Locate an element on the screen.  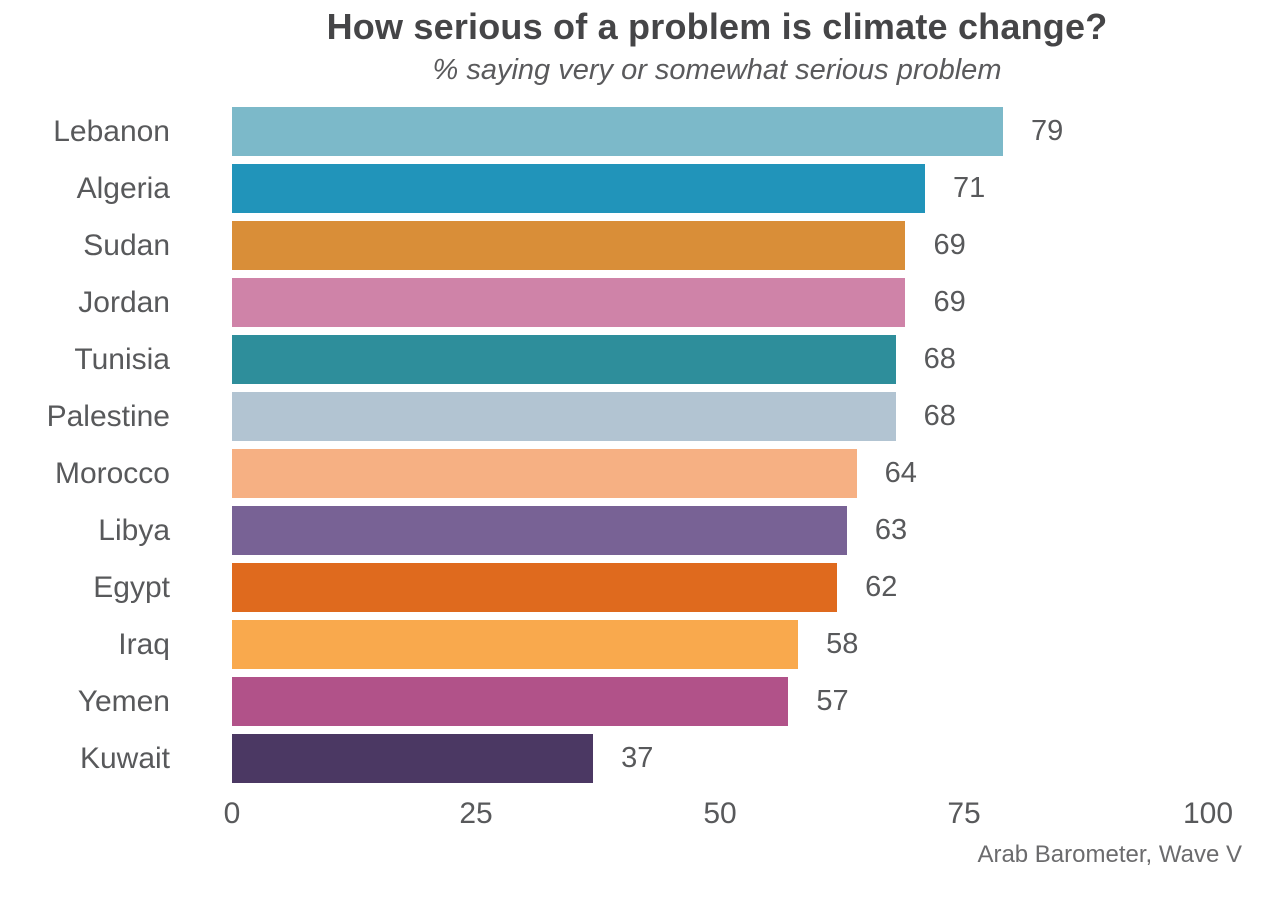
value-label: 79 is located at coordinates (1047, 131).